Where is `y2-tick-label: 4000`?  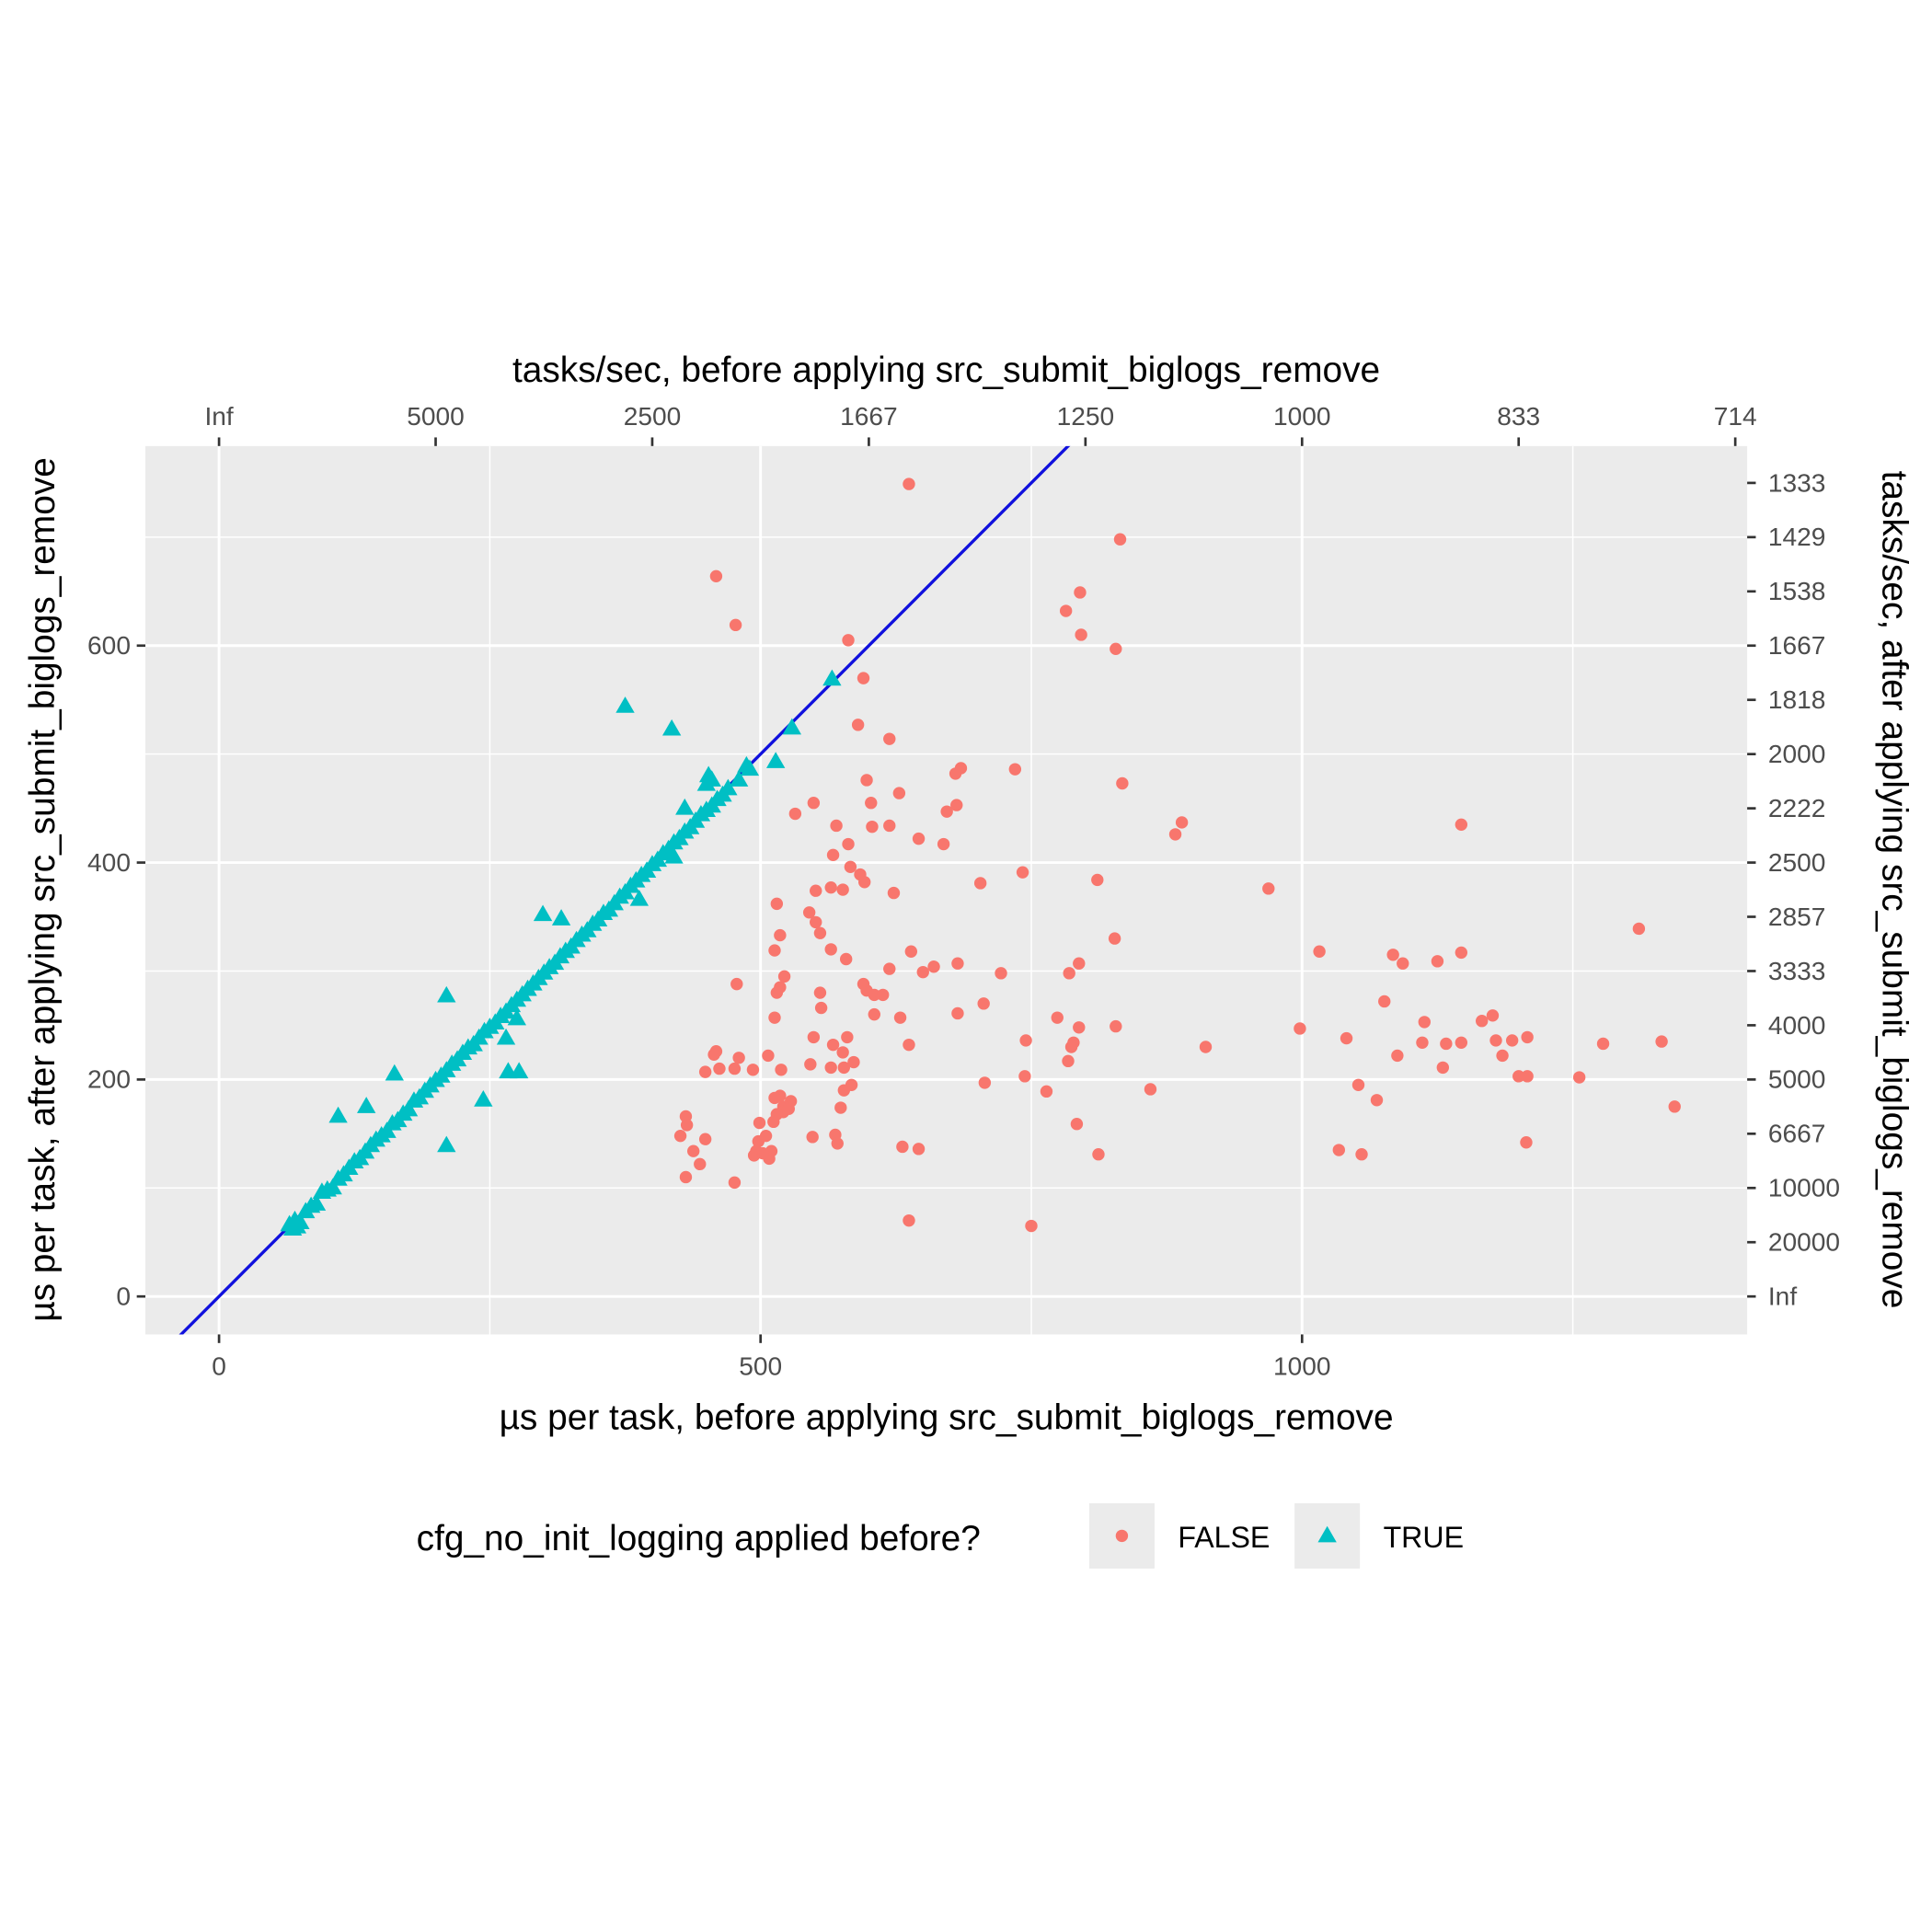
y2-tick-label: 4000 is located at coordinates (1797, 1025).